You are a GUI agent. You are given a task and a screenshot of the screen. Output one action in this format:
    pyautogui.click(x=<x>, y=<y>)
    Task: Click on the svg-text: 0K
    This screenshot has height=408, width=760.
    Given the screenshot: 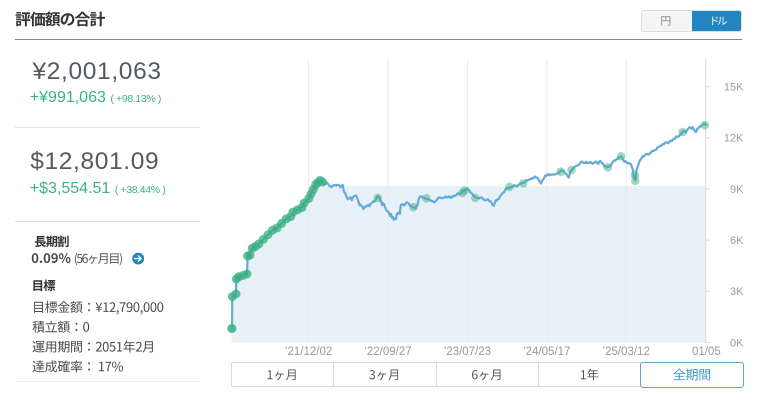 What is the action you would take?
    pyautogui.click(x=737, y=343)
    